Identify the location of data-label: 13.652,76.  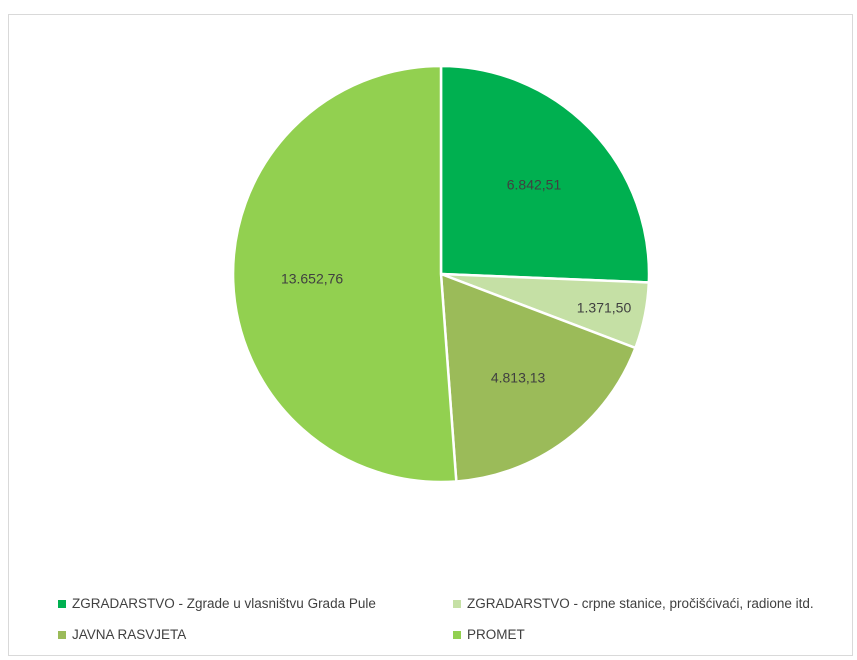
(312, 279).